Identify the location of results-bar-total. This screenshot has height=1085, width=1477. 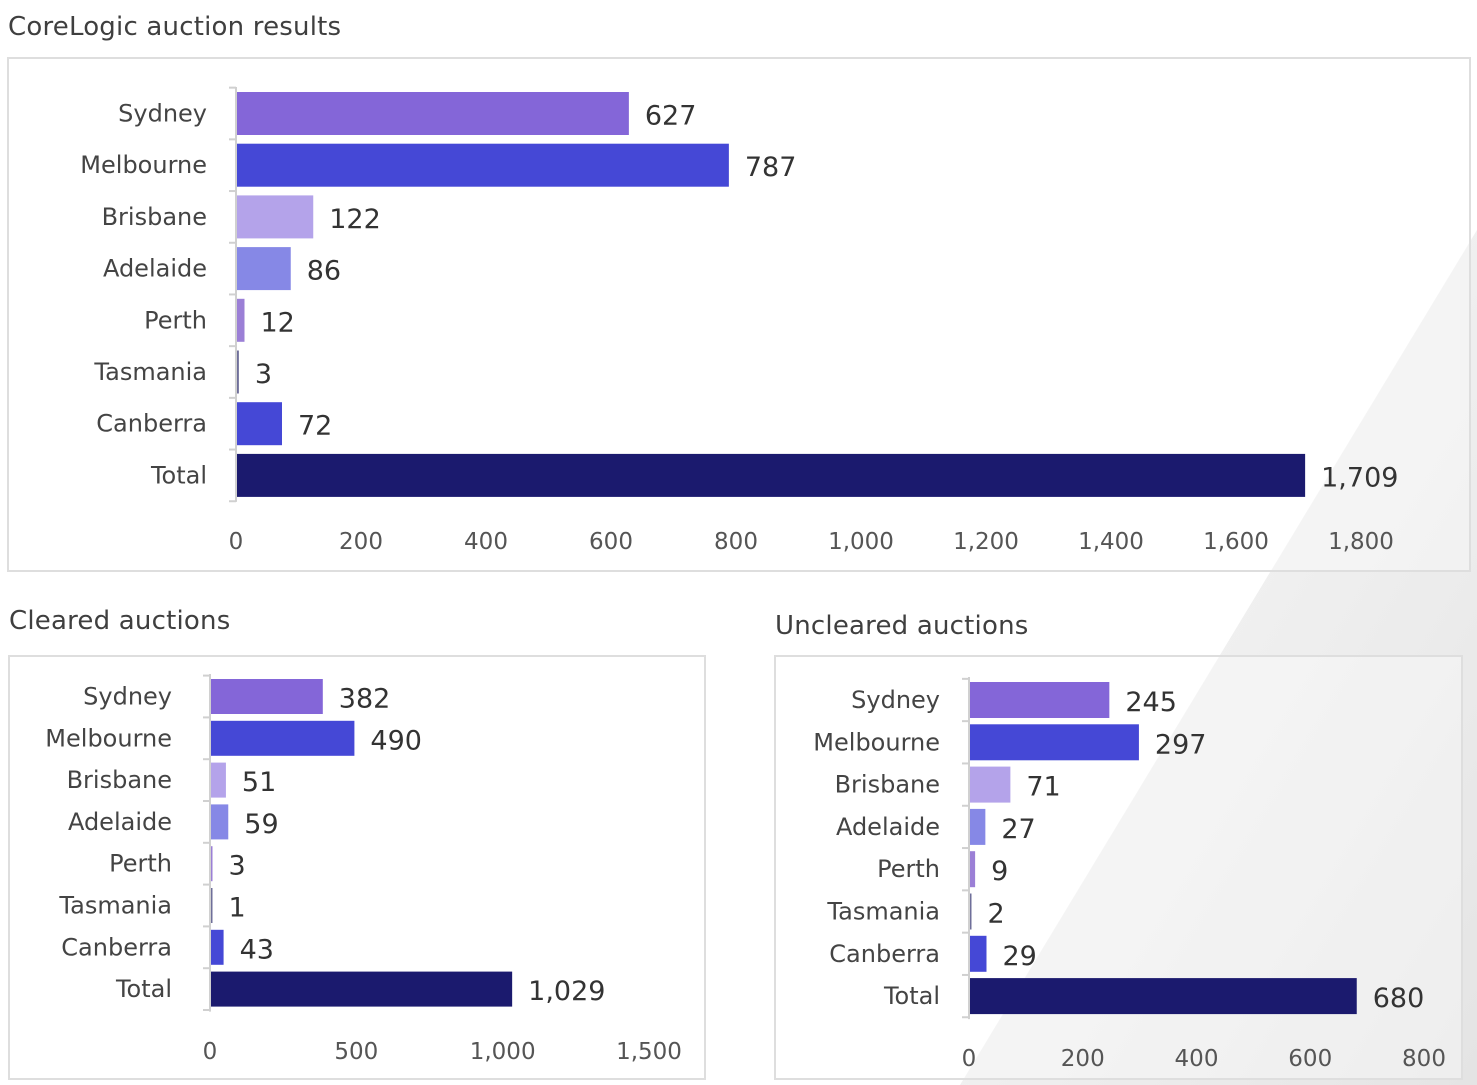
(771, 475).